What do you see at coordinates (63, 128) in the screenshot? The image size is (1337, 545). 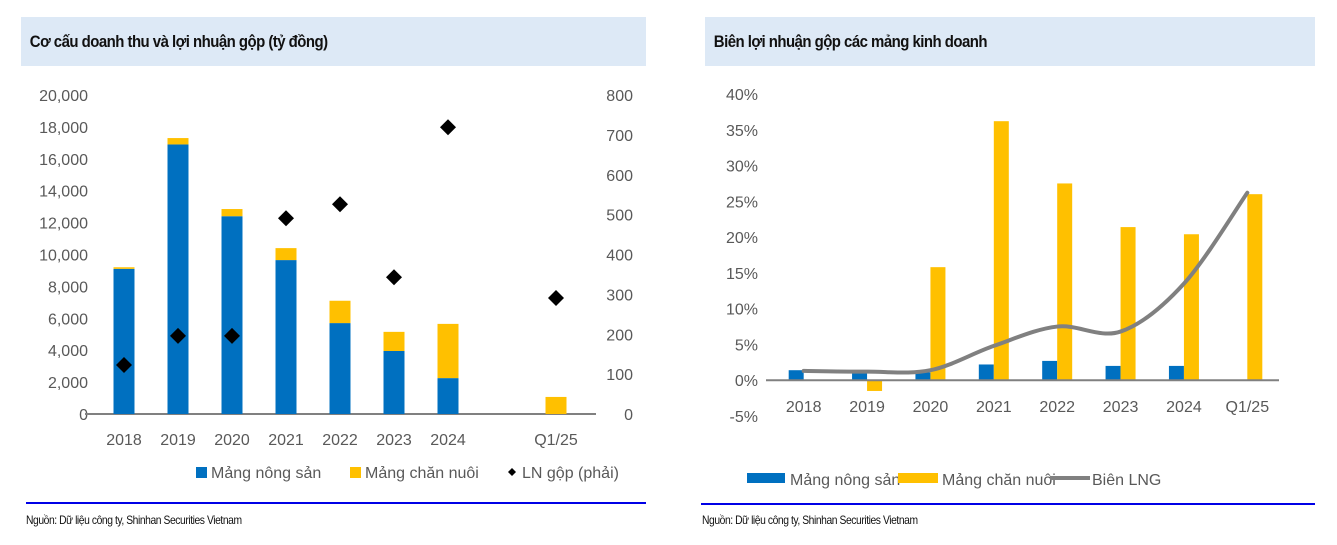 I see `y-axis-tick-label: 18,000` at bounding box center [63, 128].